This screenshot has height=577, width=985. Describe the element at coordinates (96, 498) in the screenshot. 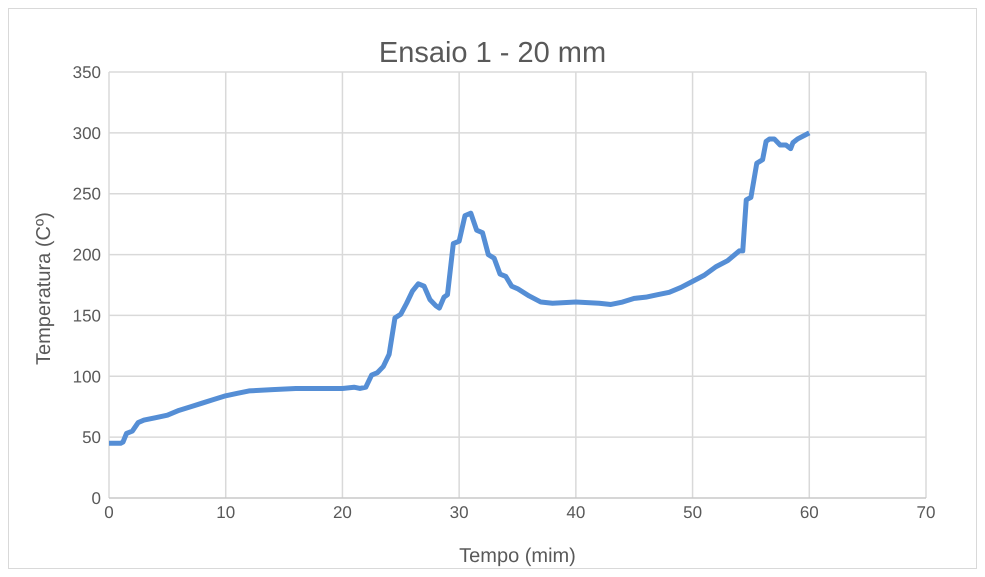

I see `y-tick-label: 0` at that location.